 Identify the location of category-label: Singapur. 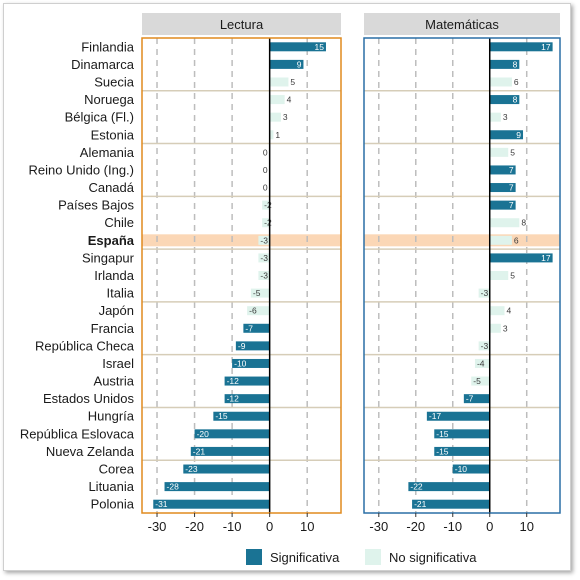
(108, 257).